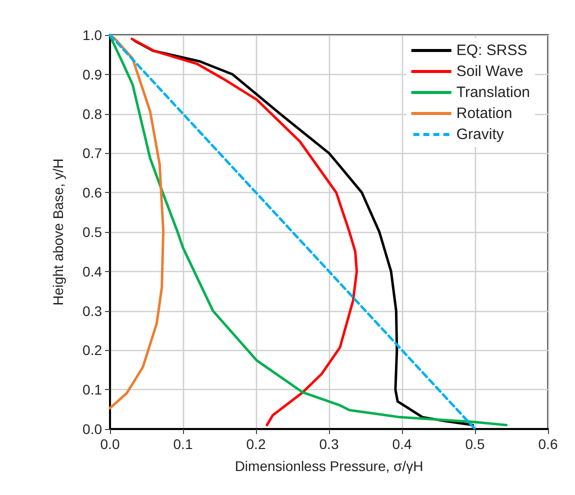 This screenshot has width=575, height=495. I want to click on y-tick-label: 0.9, so click(92, 74).